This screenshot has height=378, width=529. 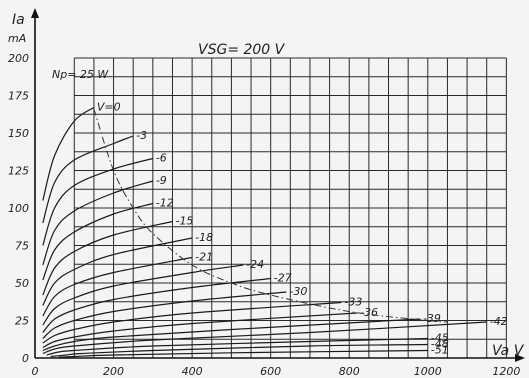 I want to click on x-axis-title: Va V, so click(x=508, y=351).